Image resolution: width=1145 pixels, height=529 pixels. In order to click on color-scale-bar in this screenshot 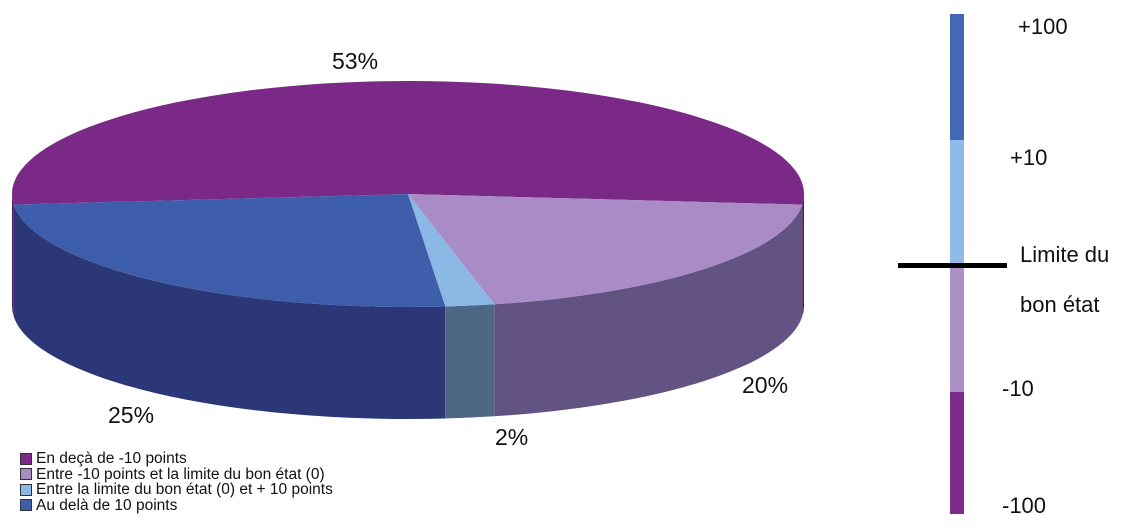, I will do `click(957, 264)`.